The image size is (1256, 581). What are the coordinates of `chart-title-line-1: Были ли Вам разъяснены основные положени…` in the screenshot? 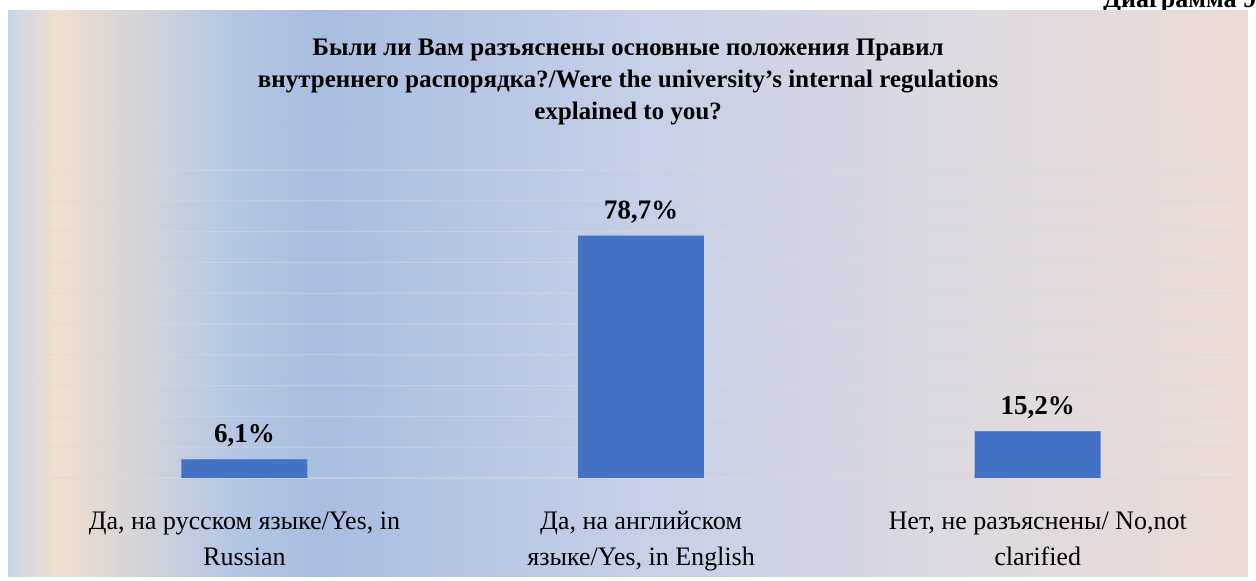 It's located at (628, 47).